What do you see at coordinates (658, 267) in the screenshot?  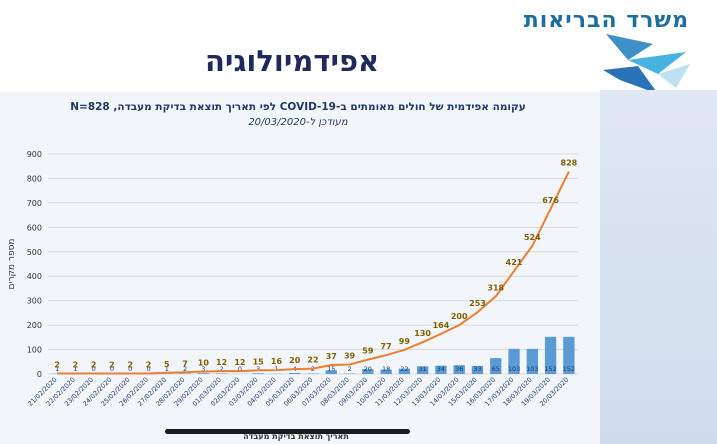 I see `side-decoration` at bounding box center [658, 267].